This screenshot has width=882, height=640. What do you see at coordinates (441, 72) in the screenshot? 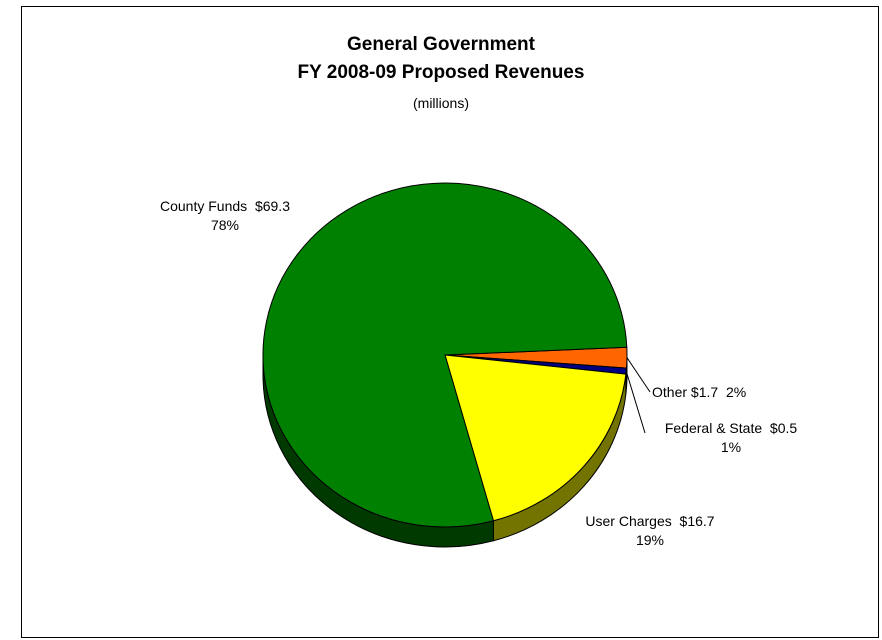
I see `chart-subtitle: FY 2008-09 Proposed Revenues` at bounding box center [441, 72].